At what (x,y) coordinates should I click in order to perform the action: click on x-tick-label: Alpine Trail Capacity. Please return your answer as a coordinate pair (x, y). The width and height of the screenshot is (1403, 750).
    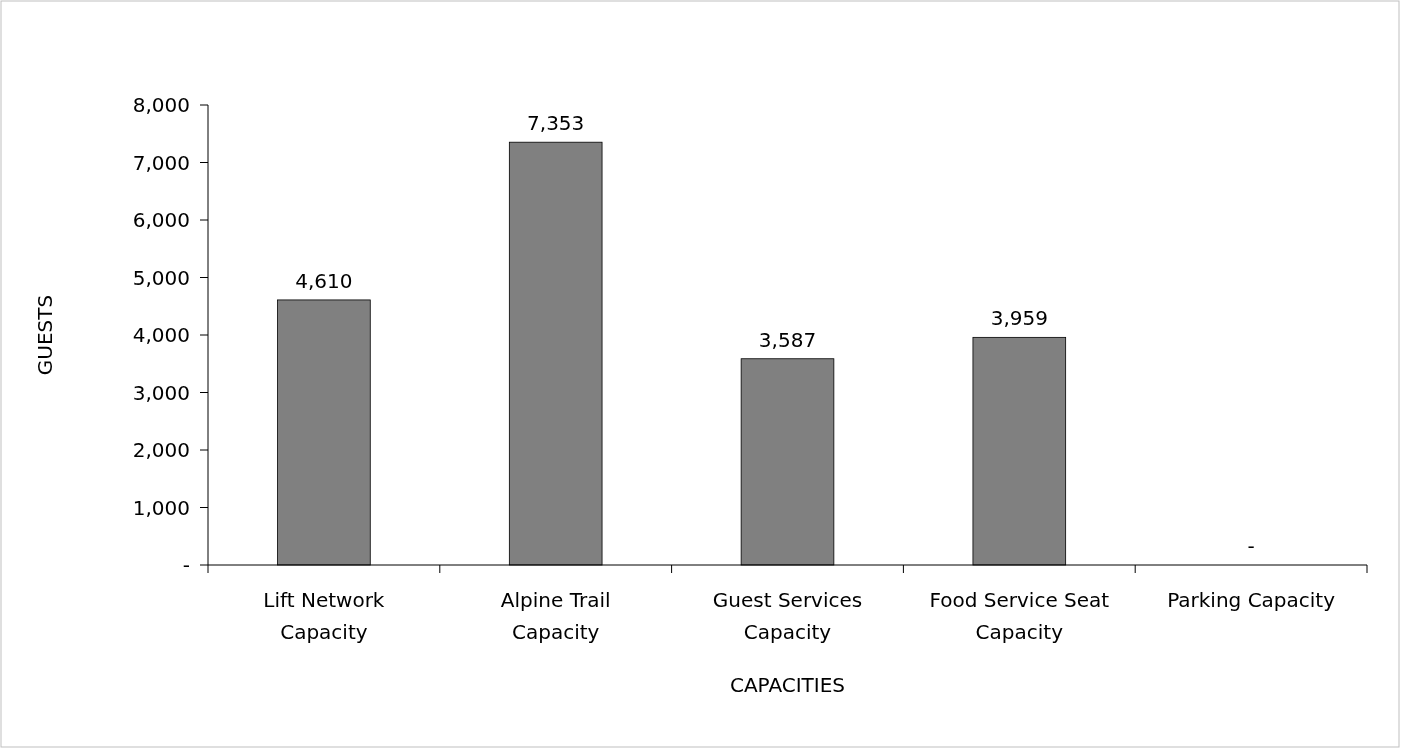
    Looking at the image, I should click on (555, 616).